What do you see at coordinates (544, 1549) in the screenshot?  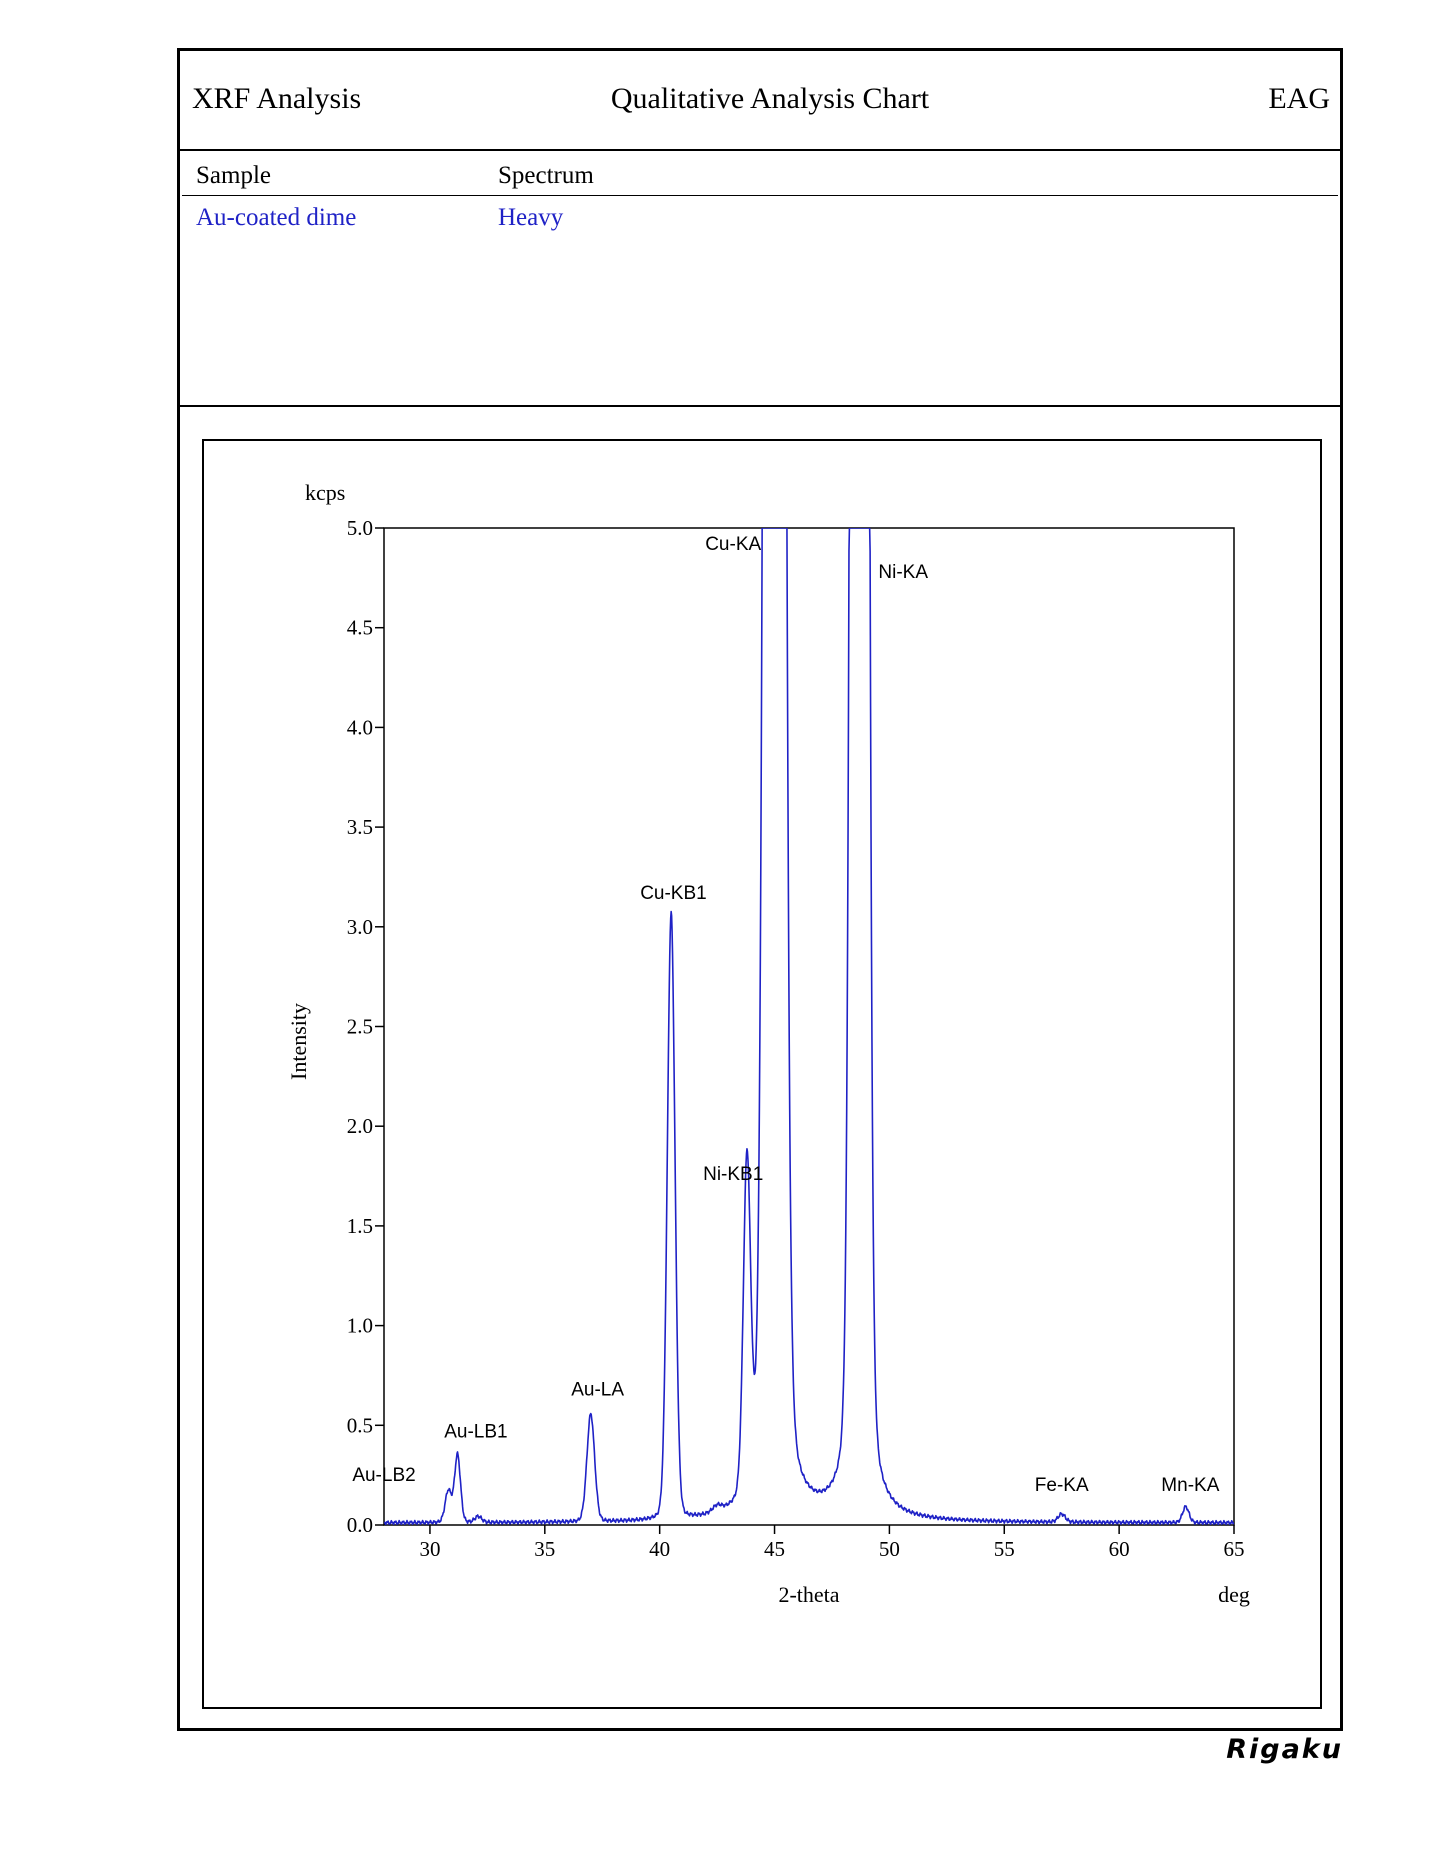 I see `x-tick-label: 35` at bounding box center [544, 1549].